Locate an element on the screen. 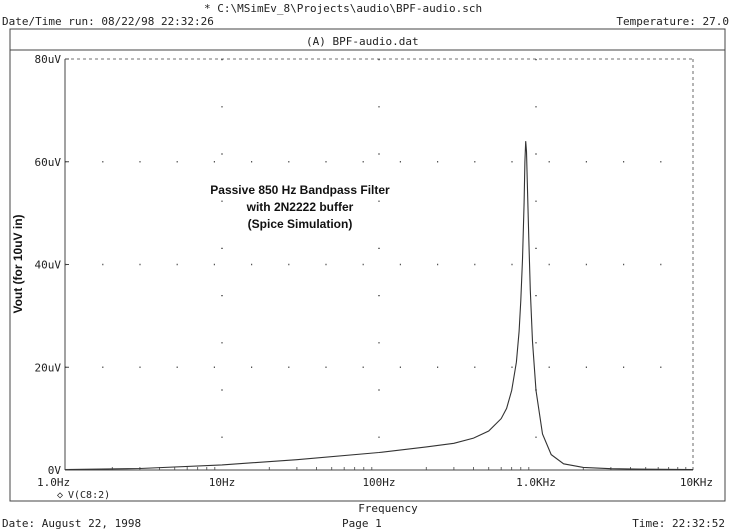  y-tick-label: 80uV is located at coordinates (48, 59).